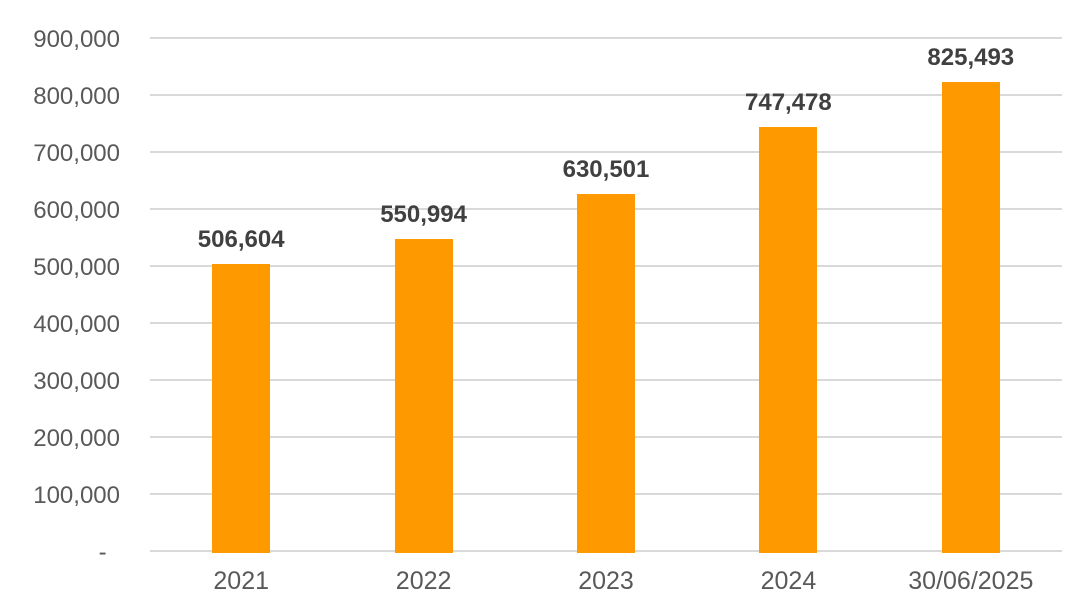 The height and width of the screenshot is (611, 1074). I want to click on y-axis-tick-label: 600,000, so click(76, 210).